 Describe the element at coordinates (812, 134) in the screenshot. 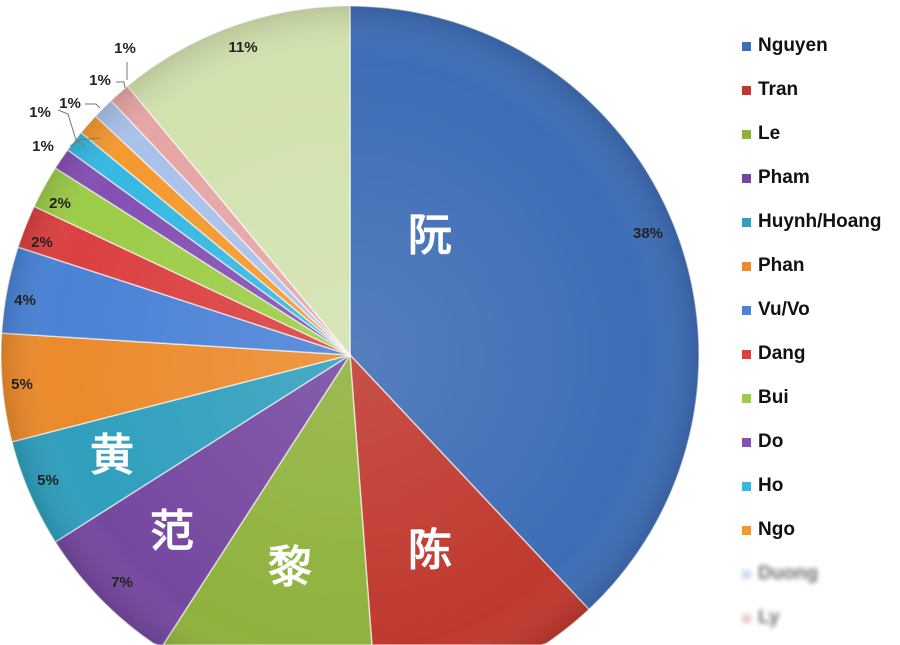

I see `legend-item: Le` at that location.